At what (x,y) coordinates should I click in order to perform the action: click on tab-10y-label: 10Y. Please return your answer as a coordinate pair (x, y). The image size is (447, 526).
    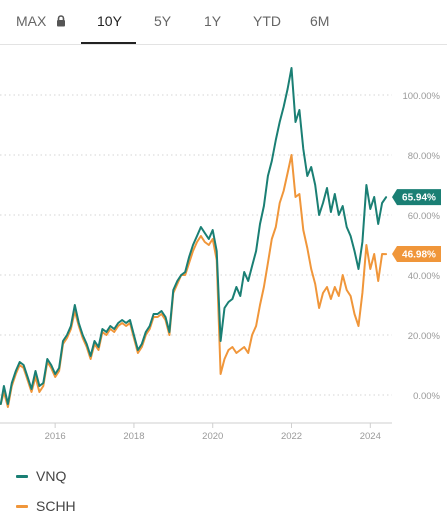
    Looking at the image, I should click on (109, 21).